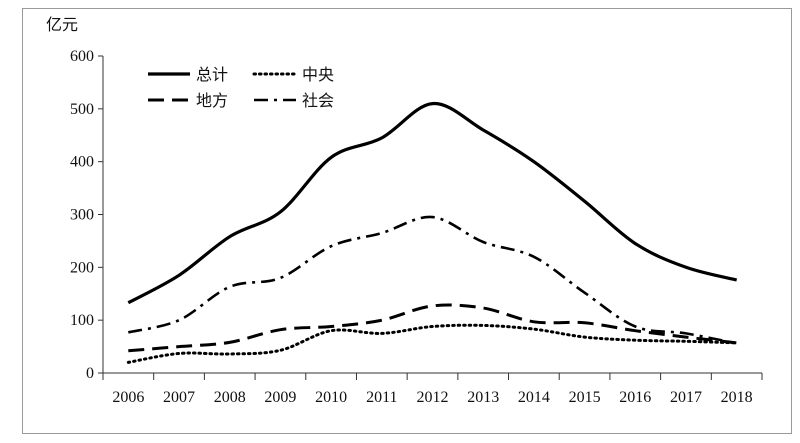 This screenshot has height=443, width=800. What do you see at coordinates (82, 162) in the screenshot?
I see `y-tick-label: 400` at bounding box center [82, 162].